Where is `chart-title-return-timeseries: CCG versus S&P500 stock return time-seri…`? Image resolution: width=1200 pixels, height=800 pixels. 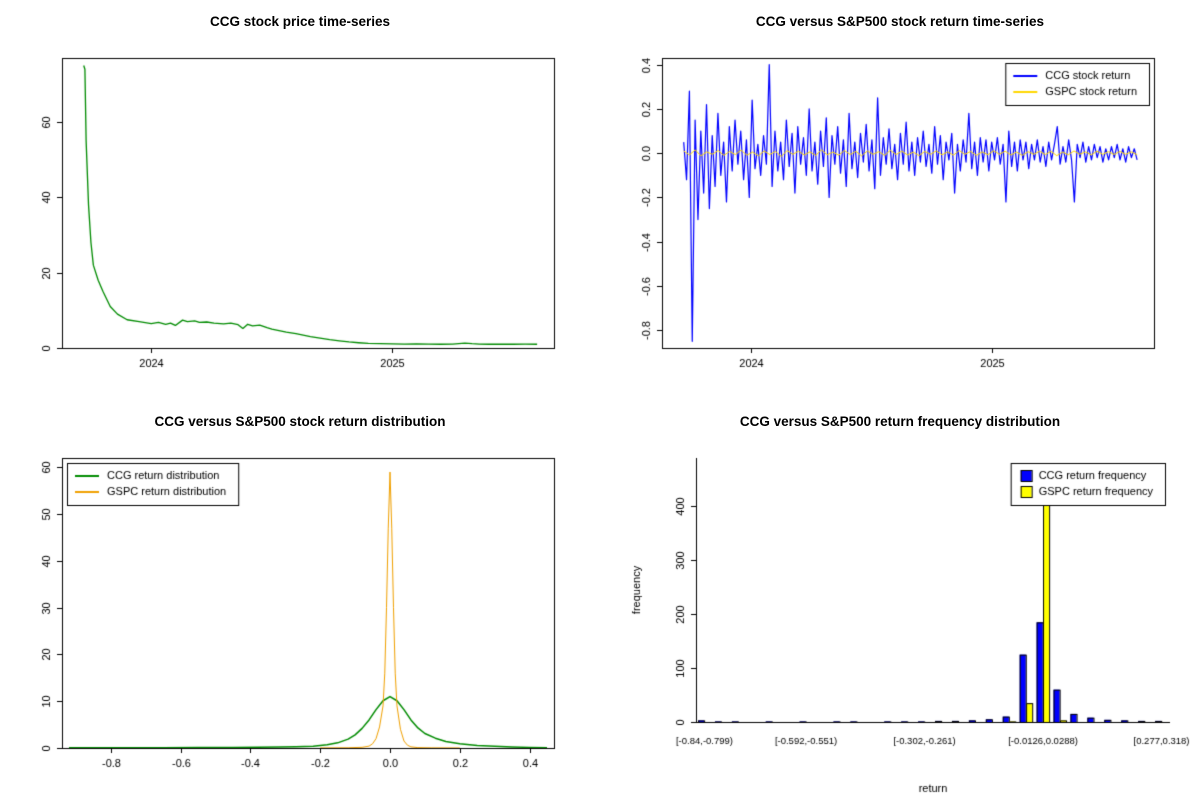
chart-title-return-timeseries: CCG versus S&P500 stock return time-seri… is located at coordinates (900, 21).